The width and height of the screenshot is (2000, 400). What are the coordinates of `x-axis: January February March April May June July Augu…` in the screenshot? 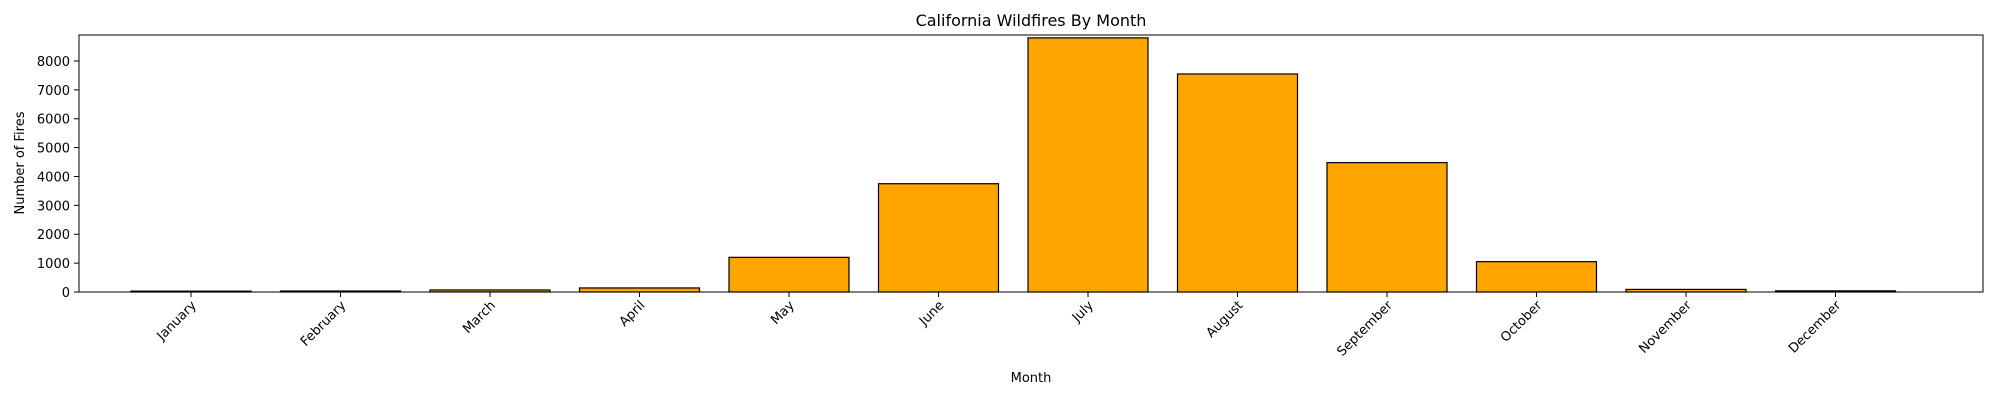 It's located at (999, 326).